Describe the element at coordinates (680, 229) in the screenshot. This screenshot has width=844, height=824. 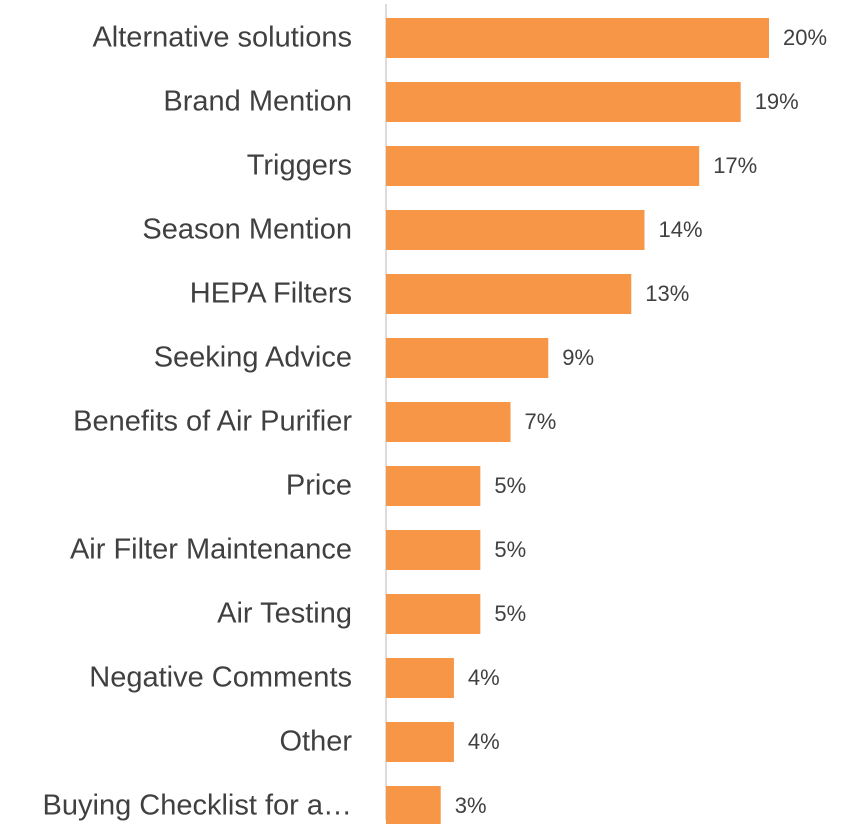
I see `data-label: 14%` at that location.